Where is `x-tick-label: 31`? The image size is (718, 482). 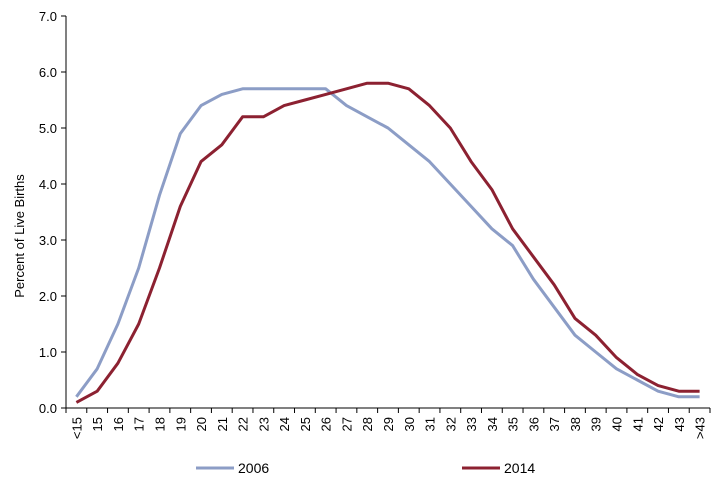
x-tick-label: 31 is located at coordinates (430, 424).